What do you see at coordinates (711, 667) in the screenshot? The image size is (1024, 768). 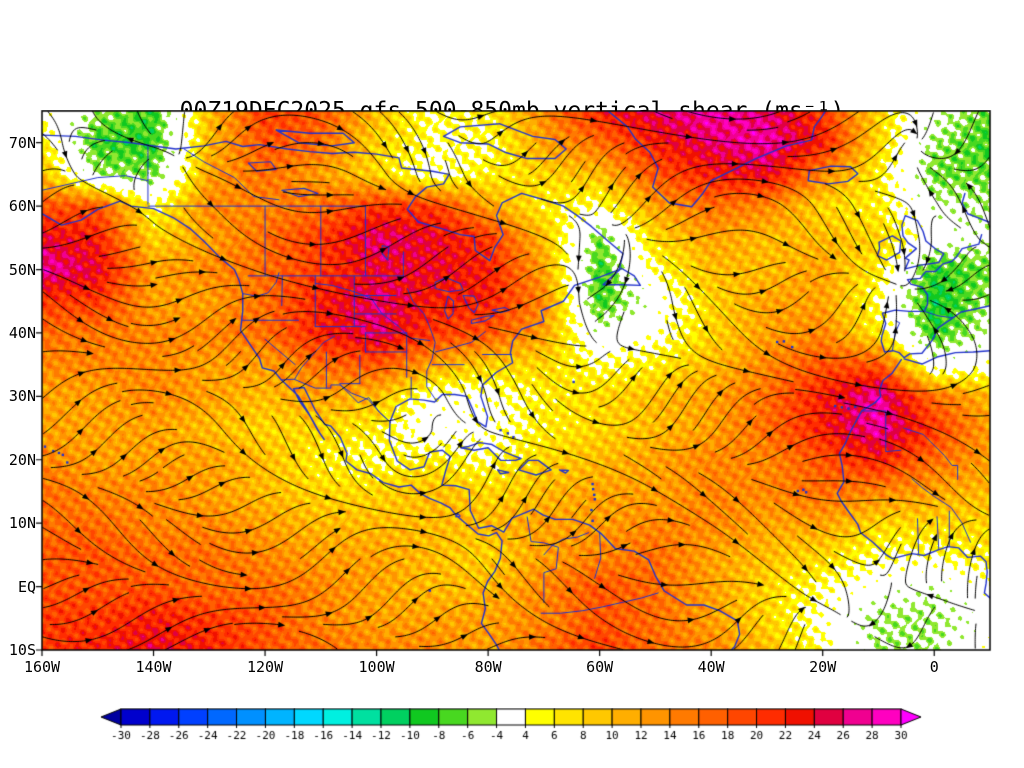 I see `lon-label-40W: 40W` at bounding box center [711, 667].